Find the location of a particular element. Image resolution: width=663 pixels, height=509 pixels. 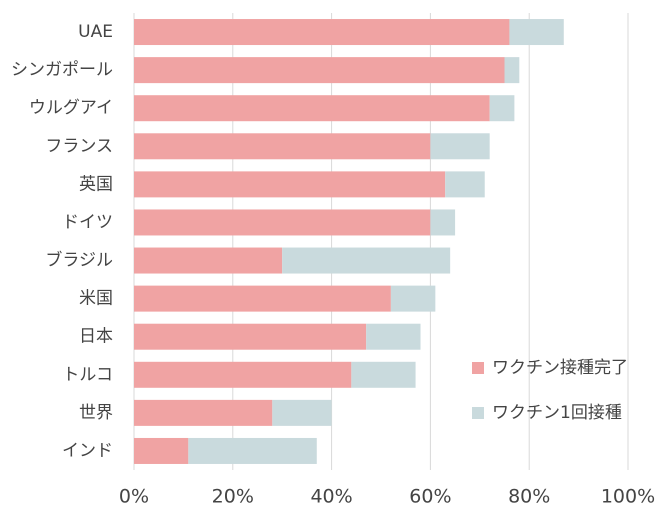

y-tick-label: 世界 is located at coordinates (96, 413).